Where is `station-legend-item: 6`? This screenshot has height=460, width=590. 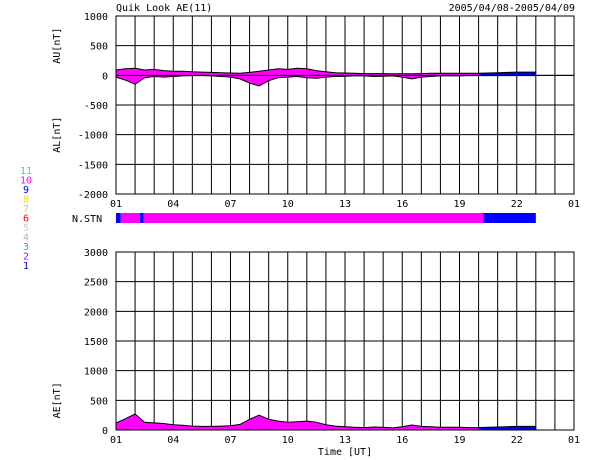
station-legend-item: 6 is located at coordinates (26, 219).